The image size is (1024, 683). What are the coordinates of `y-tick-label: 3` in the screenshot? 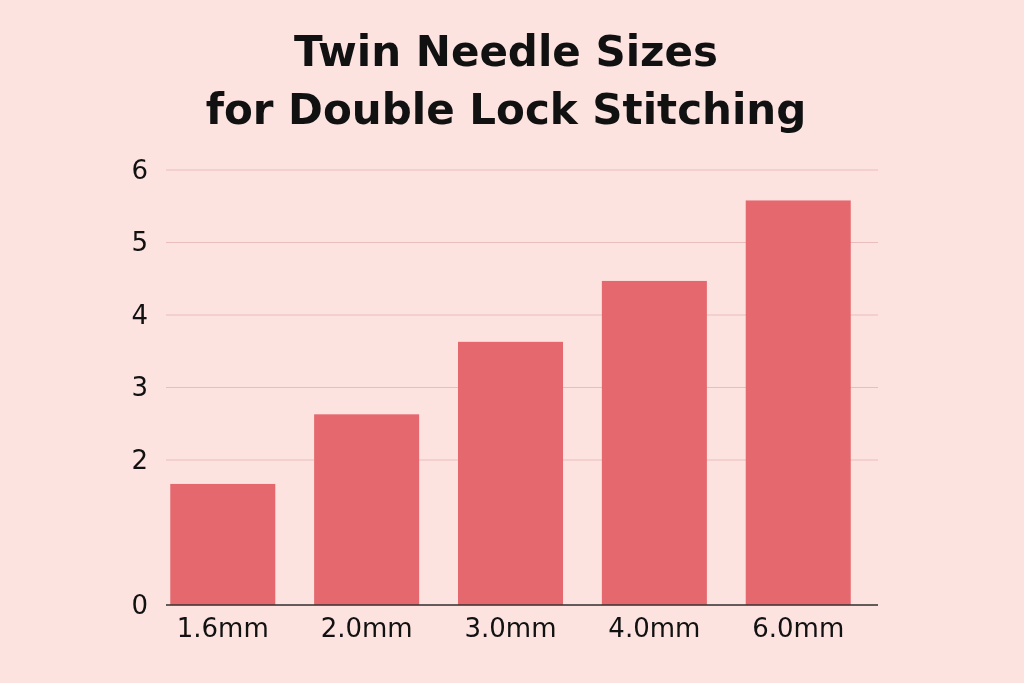 It's located at (139, 387).